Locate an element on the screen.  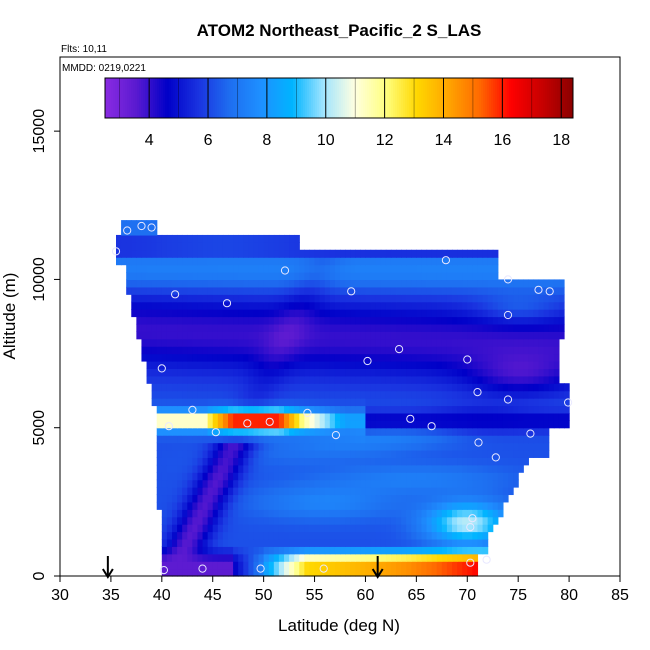
latitude-arrows is located at coordinates (243, 567).